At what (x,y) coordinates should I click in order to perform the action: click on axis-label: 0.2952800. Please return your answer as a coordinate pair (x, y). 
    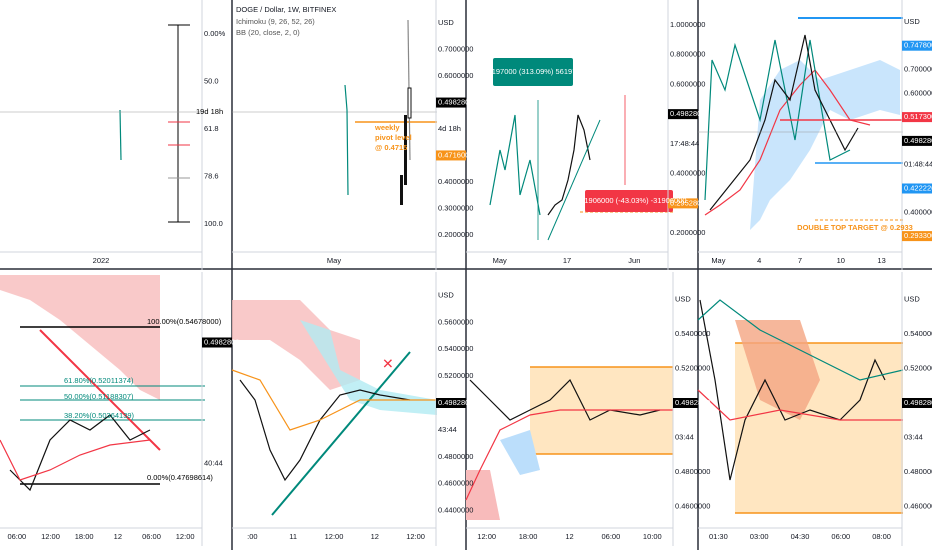
    Looking at the image, I should click on (687, 202).